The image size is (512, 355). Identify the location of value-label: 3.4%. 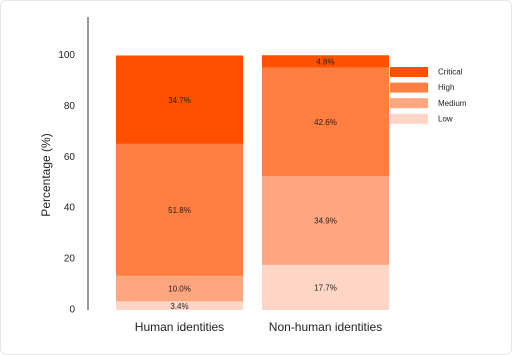
(179, 306).